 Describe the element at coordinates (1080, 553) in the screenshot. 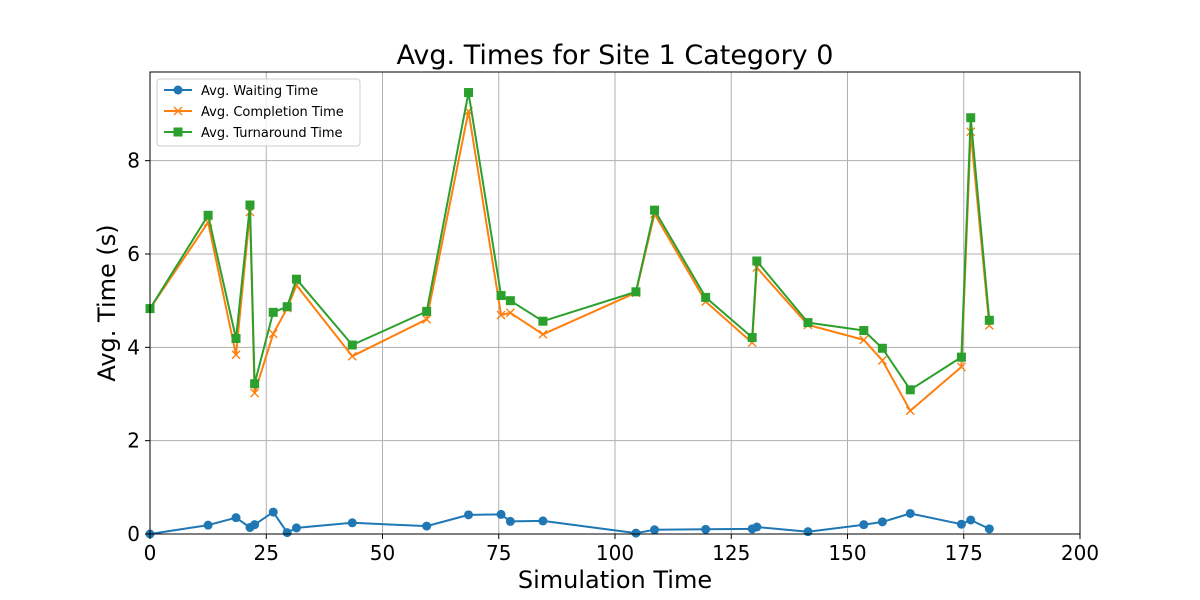

I see `x-tick-label: 200` at that location.